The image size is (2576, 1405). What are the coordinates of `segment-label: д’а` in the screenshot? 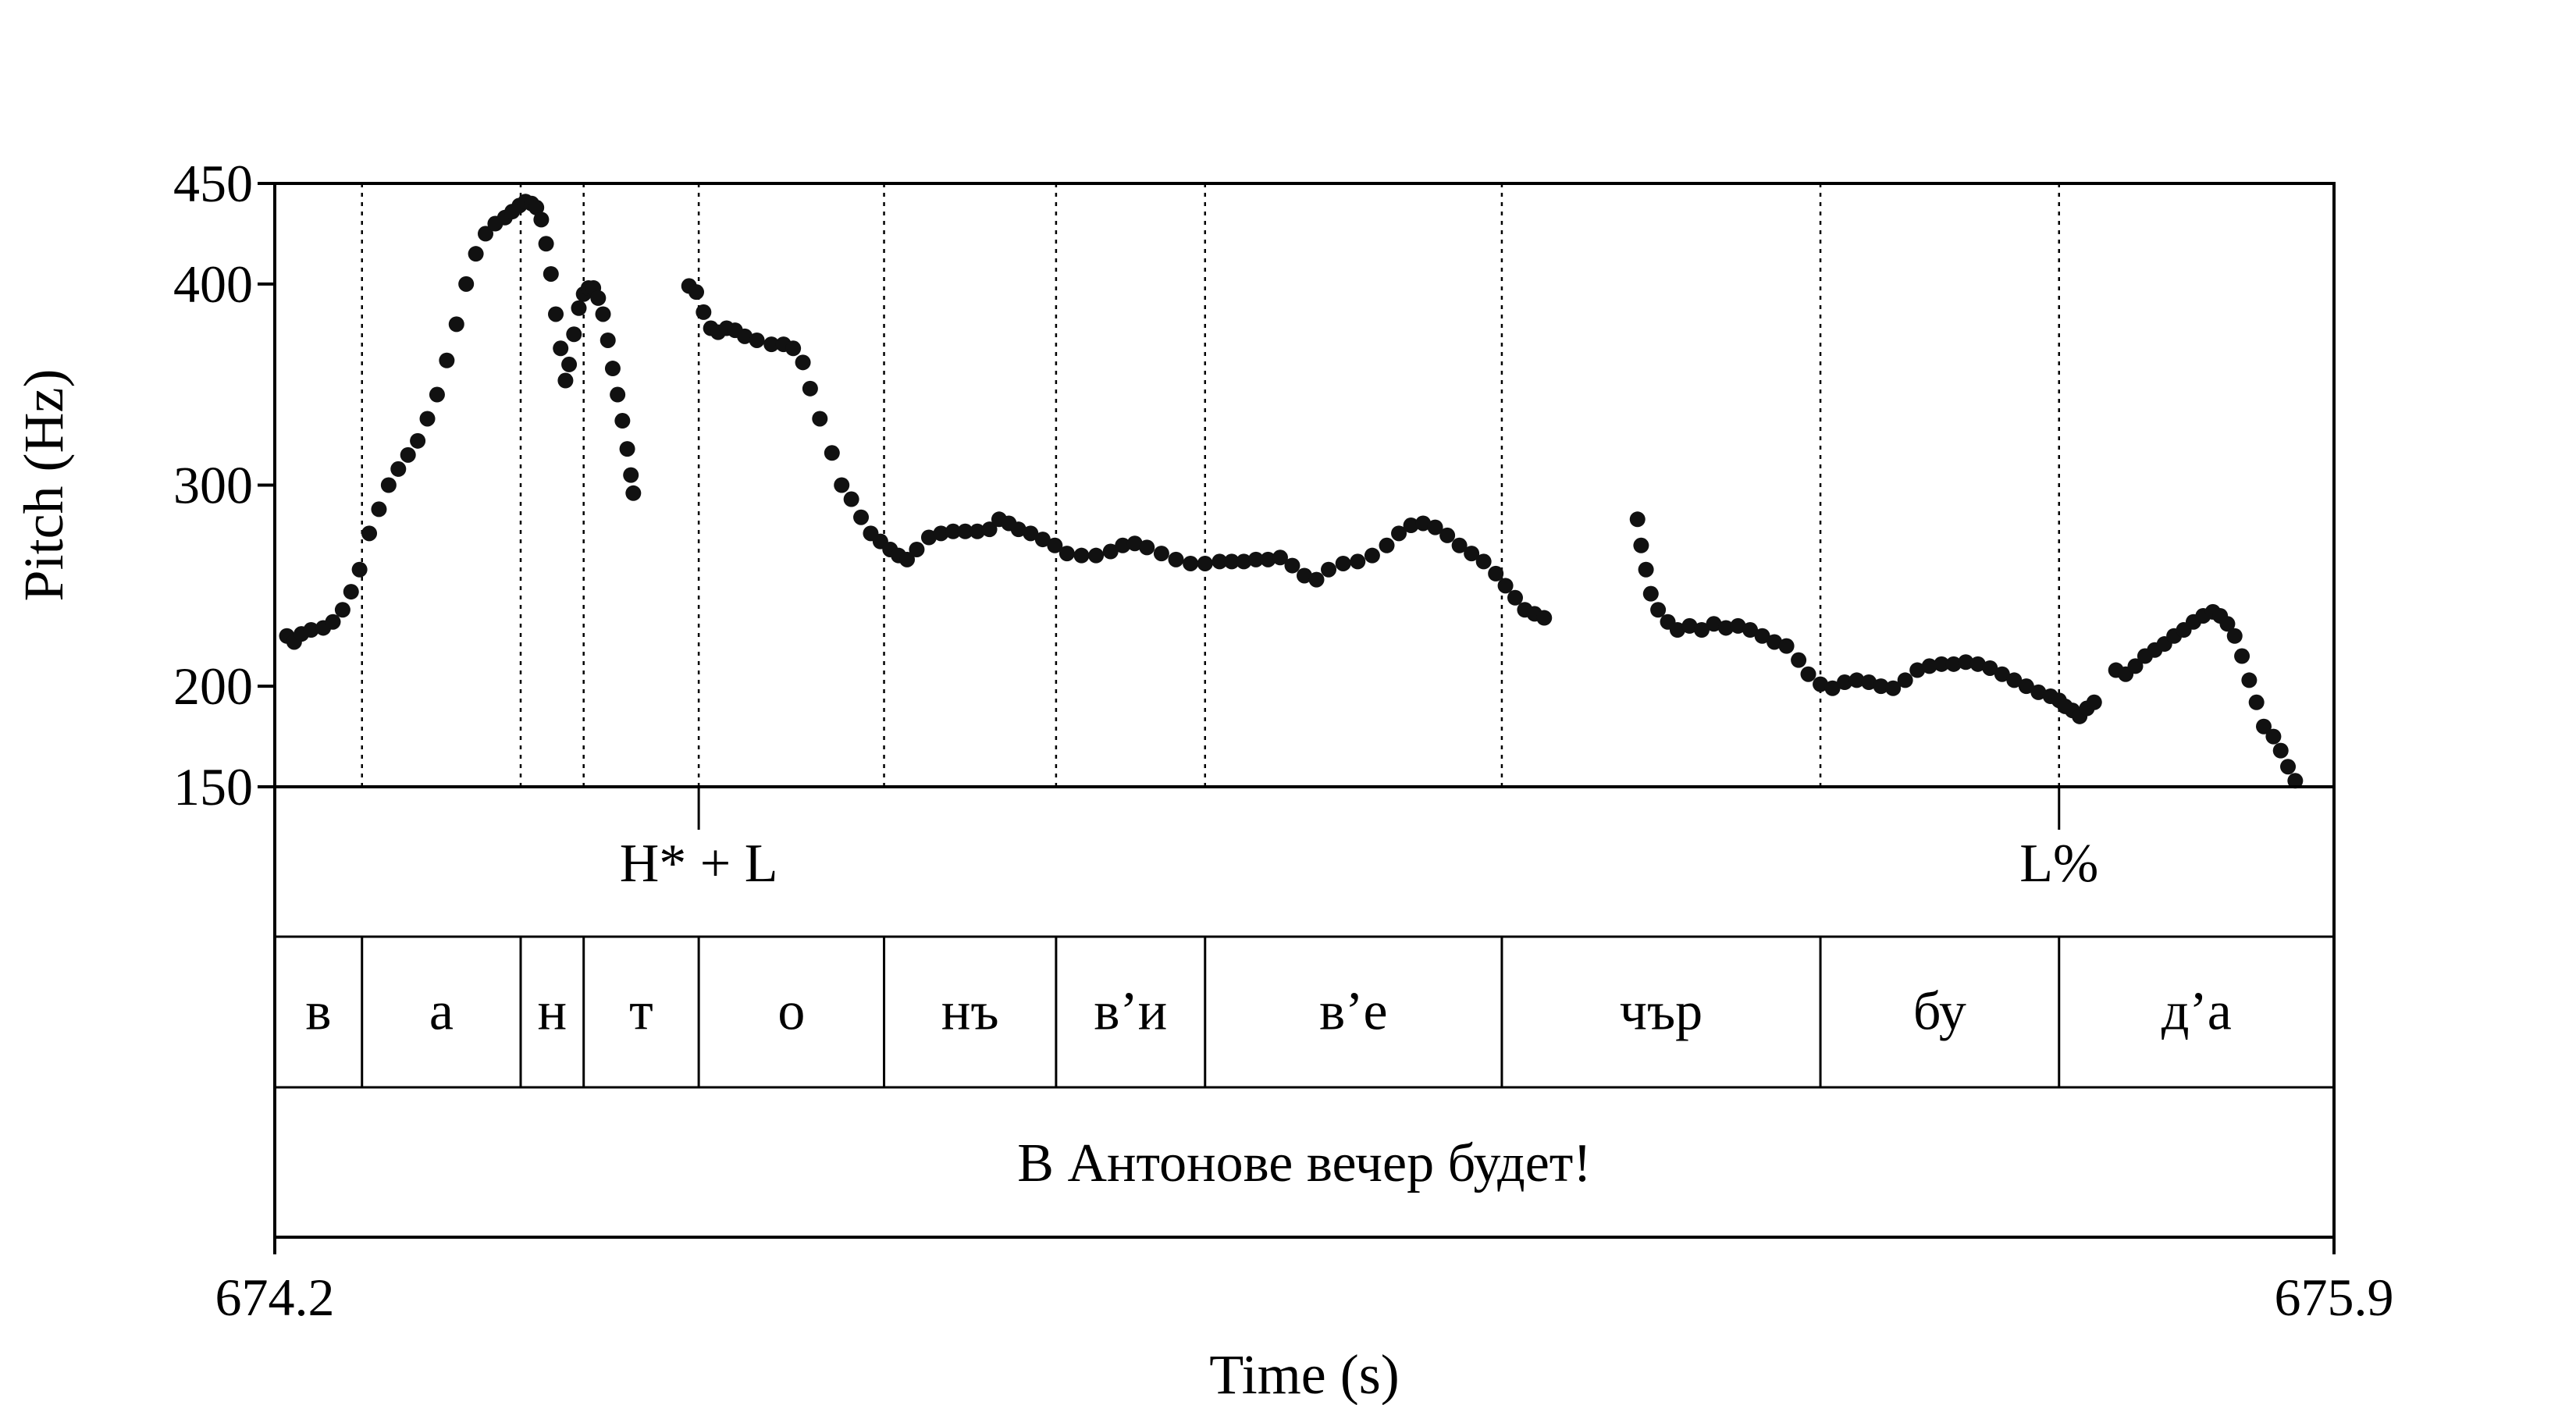 It's located at (2196, 1012).